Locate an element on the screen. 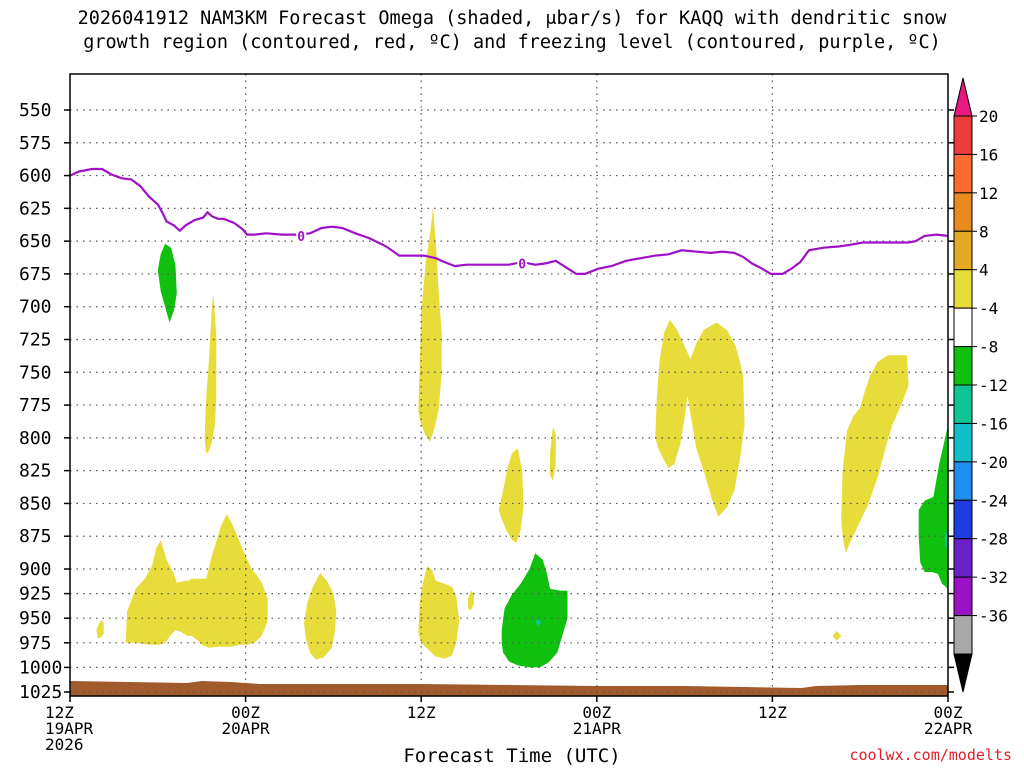 This screenshot has width=1024, height=768. y-tick-label: 575 is located at coordinates (35, 143).